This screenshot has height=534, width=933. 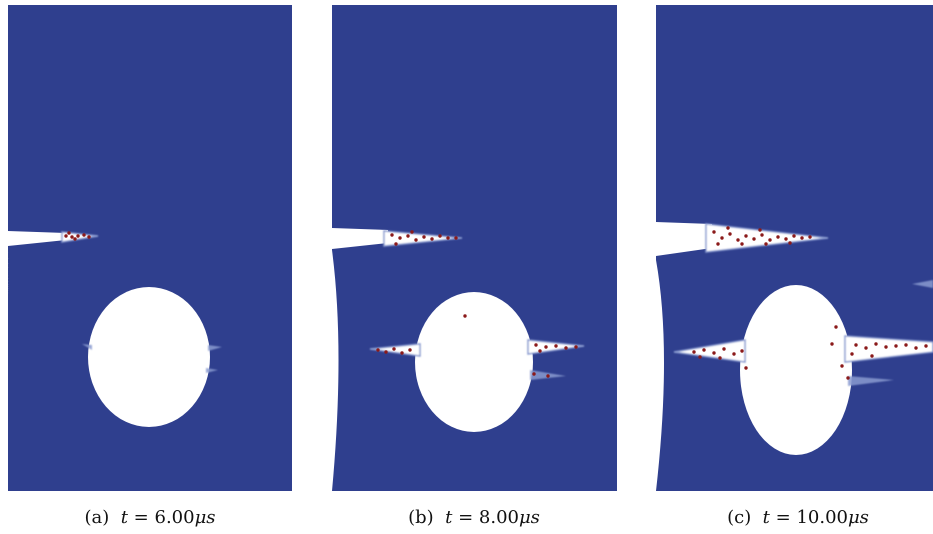 I want to click on caption-a-time-value: 6.00, so click(x=174, y=517).